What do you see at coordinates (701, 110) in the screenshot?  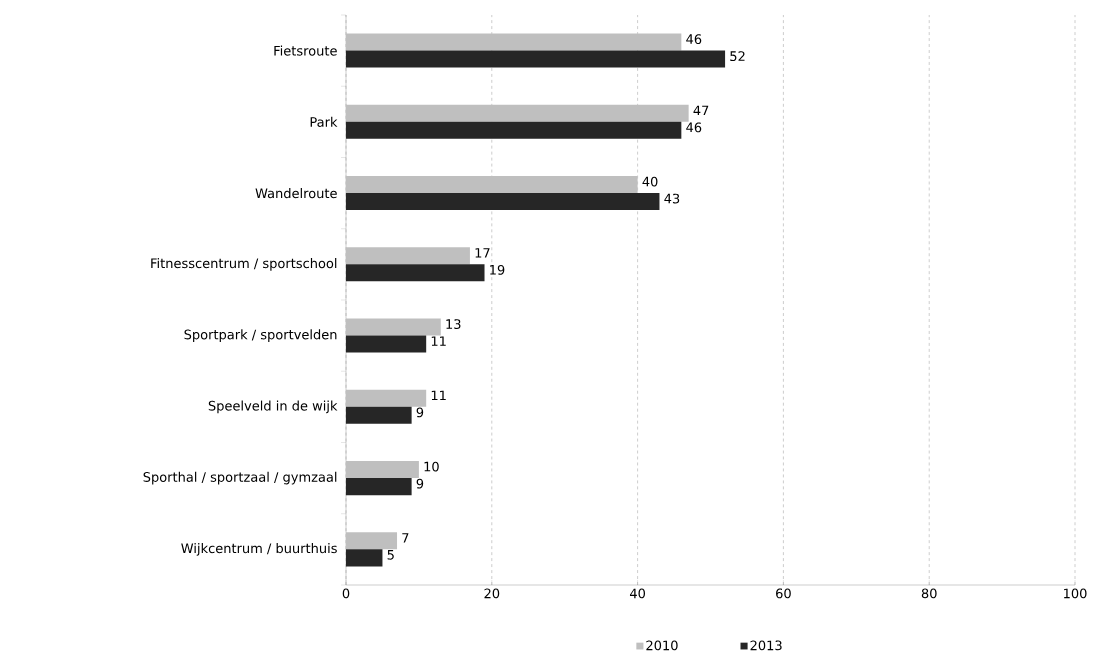 I see `data-label: 47` at bounding box center [701, 110].